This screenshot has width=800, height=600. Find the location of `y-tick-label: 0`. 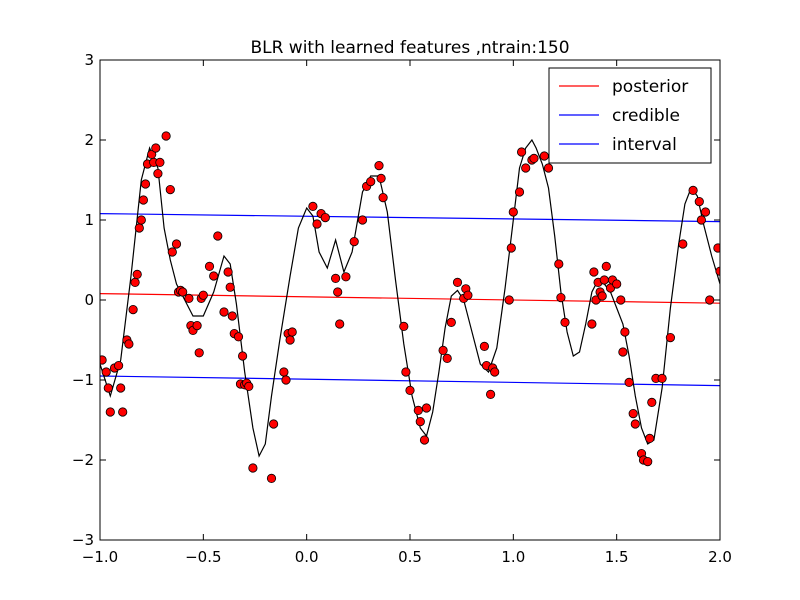

y-tick-label: 0 is located at coordinates (89, 300).